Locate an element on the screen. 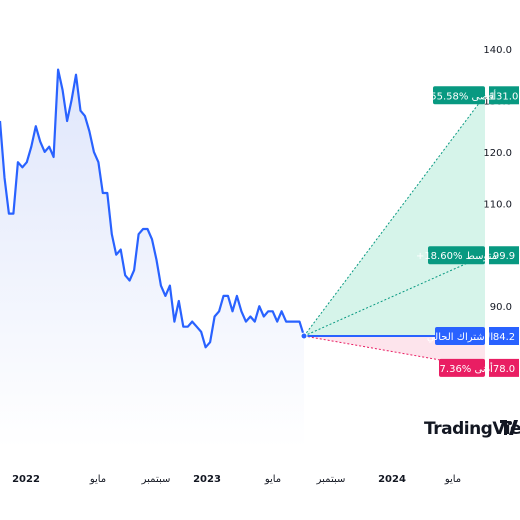  y-tick-label: 90.0 is located at coordinates (501, 307).